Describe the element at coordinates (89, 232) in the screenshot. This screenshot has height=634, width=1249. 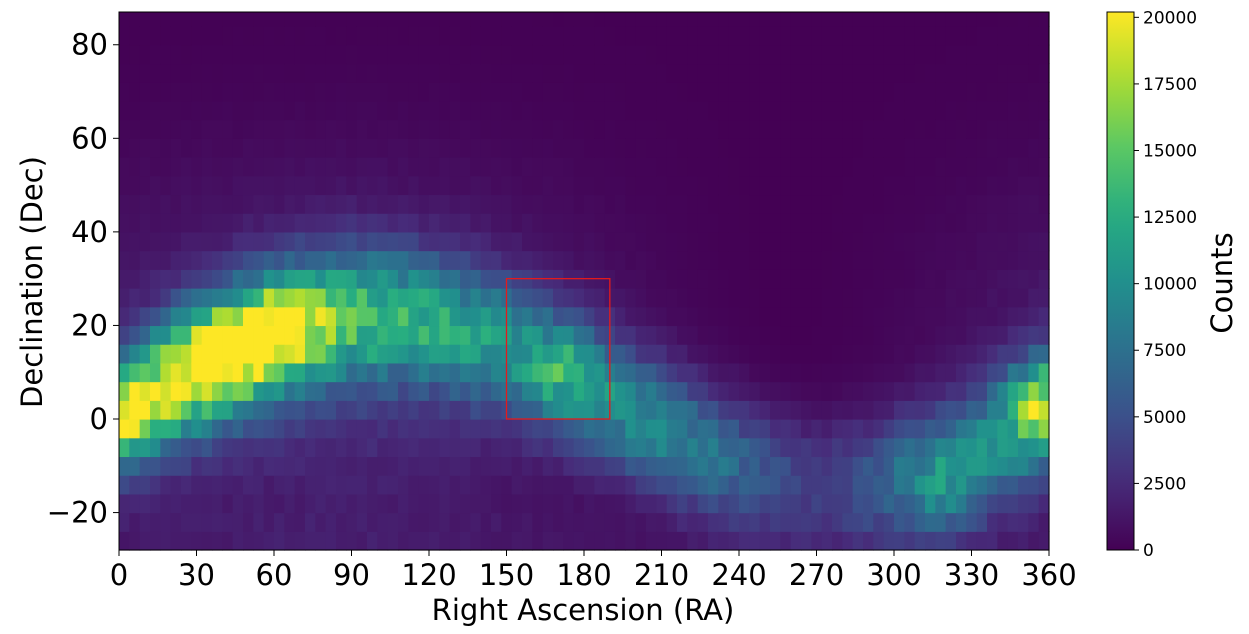
I see `y-tick-label: 40` at that location.